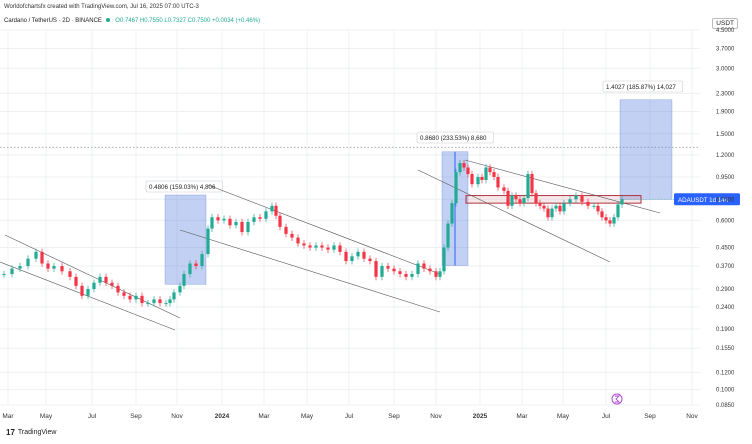  I want to click on y-tick-label: 0.1900, so click(725, 330).